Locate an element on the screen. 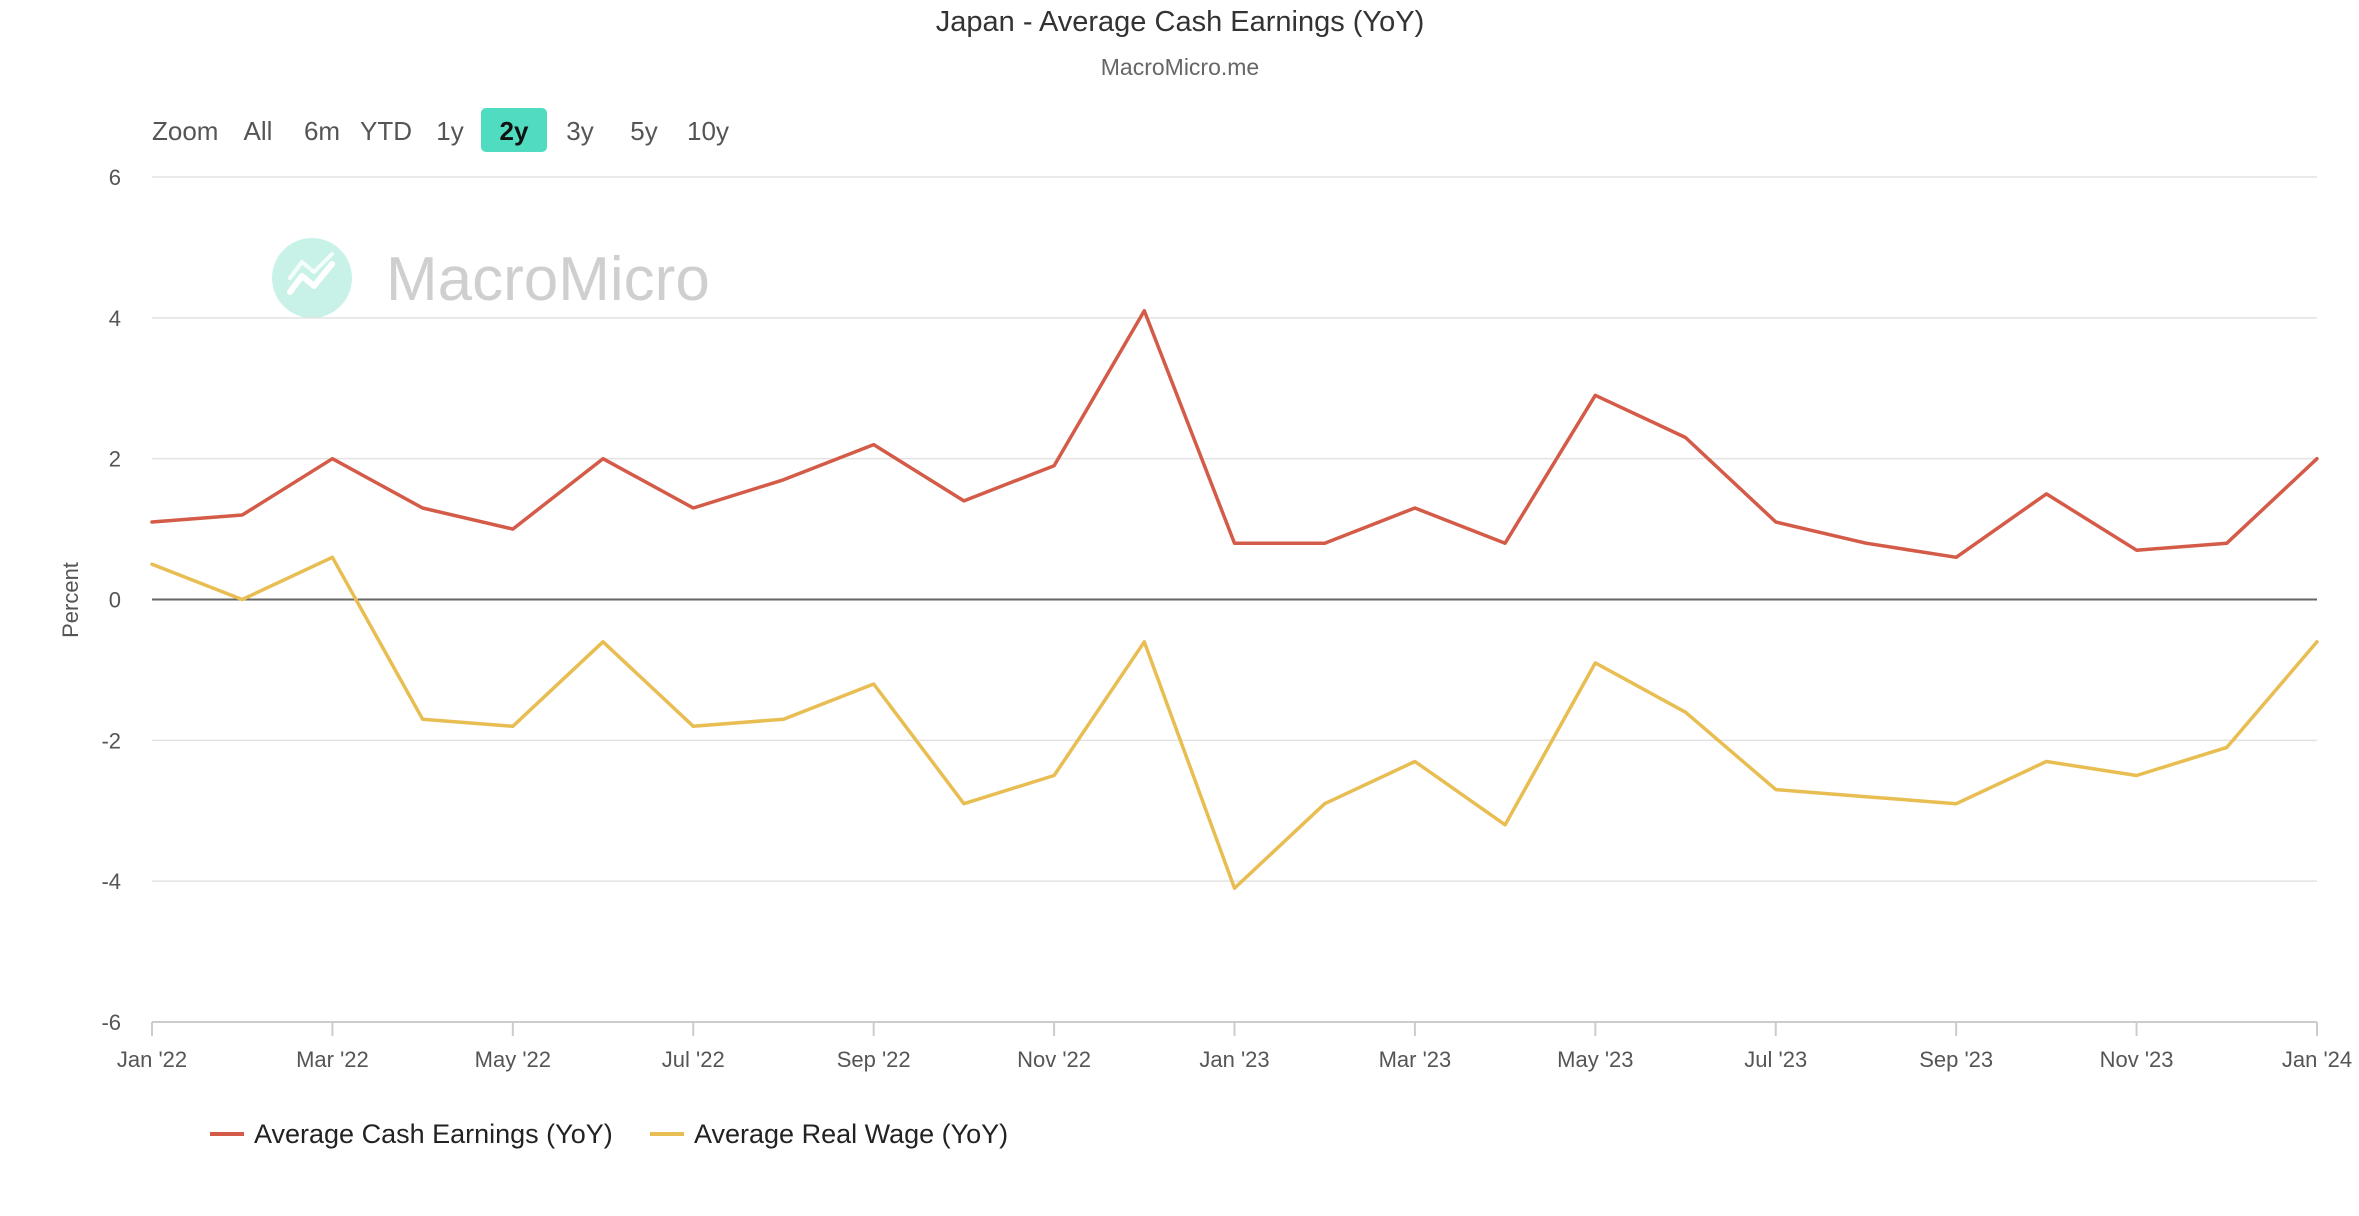 This screenshot has width=2359, height=1216. range-button-label: 3y is located at coordinates (579, 131).